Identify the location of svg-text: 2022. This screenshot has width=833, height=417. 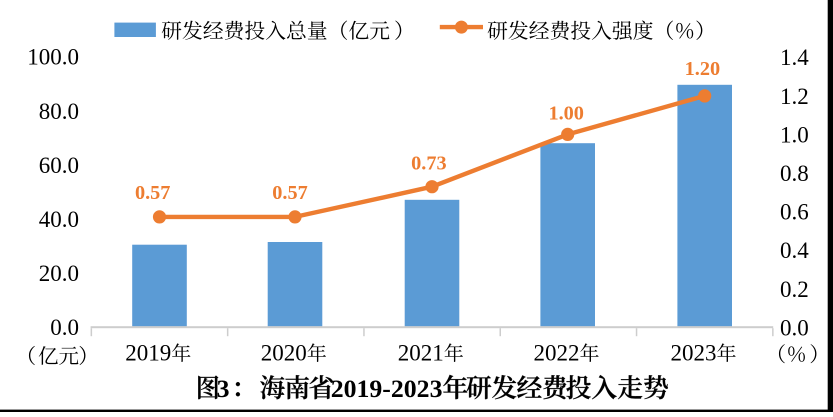
(557, 352).